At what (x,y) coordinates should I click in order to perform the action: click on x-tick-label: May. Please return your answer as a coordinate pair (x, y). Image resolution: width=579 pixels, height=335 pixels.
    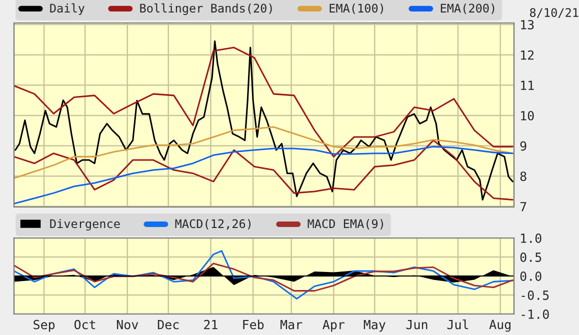
    Looking at the image, I should click on (375, 326).